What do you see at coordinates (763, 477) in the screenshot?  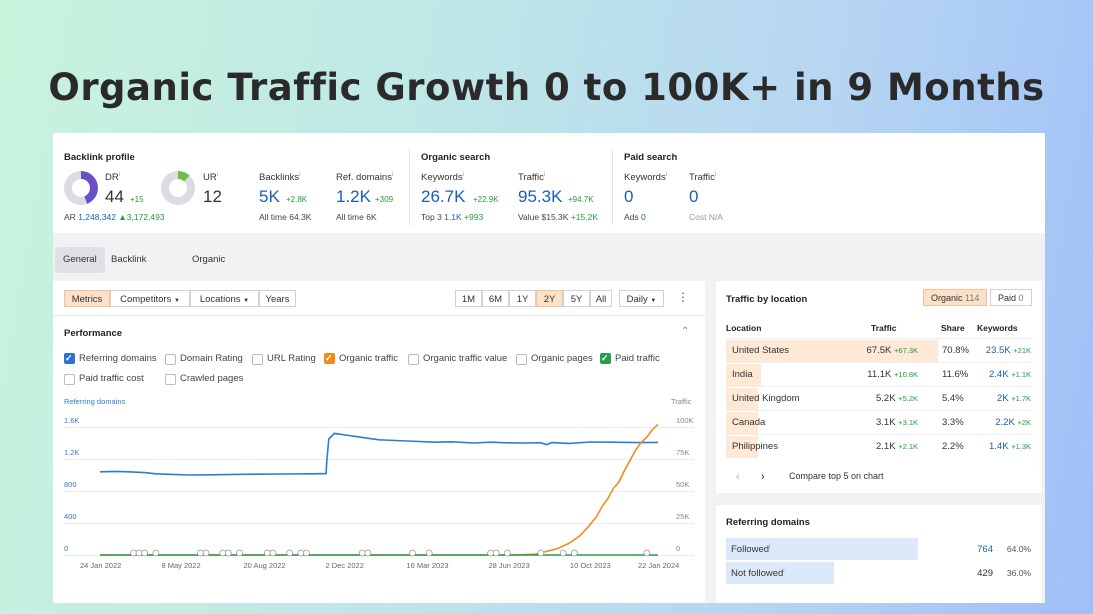 I see `chevron-right-icon: ›` at bounding box center [763, 477].